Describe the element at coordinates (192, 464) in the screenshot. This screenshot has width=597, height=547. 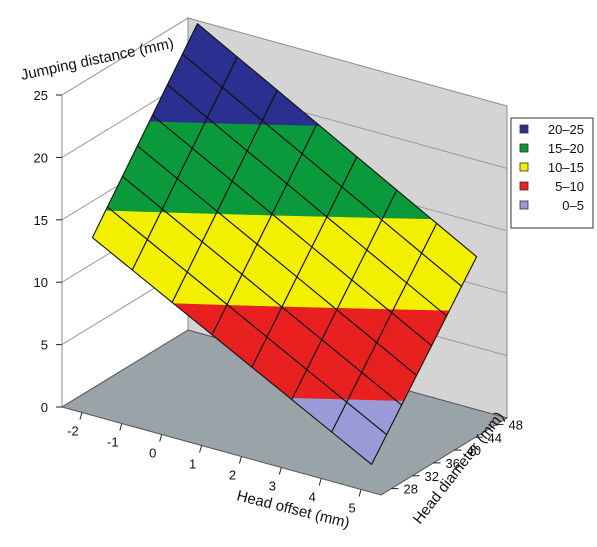
I see `x-tick-label: 1` at that location.